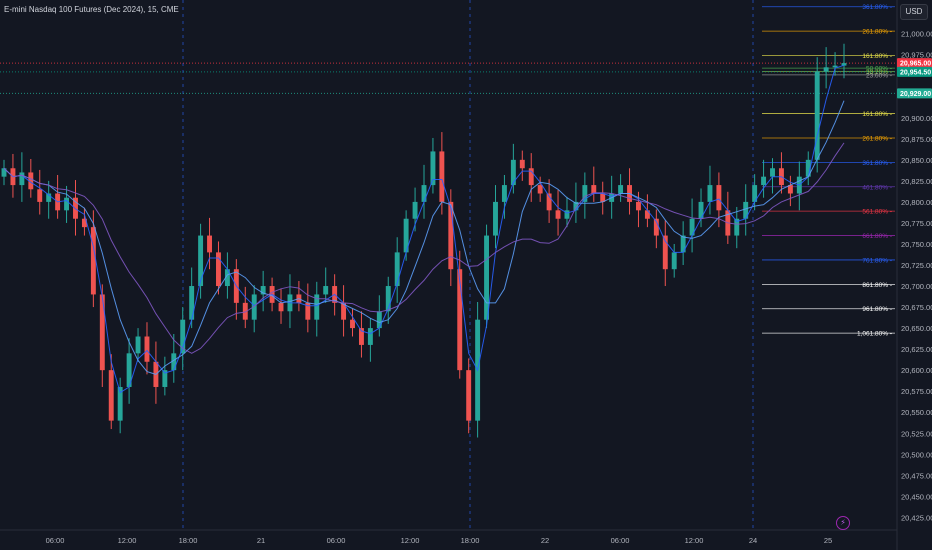 This screenshot has height=550, width=932. I want to click on lightning-icon: ⚡, so click(843, 523).